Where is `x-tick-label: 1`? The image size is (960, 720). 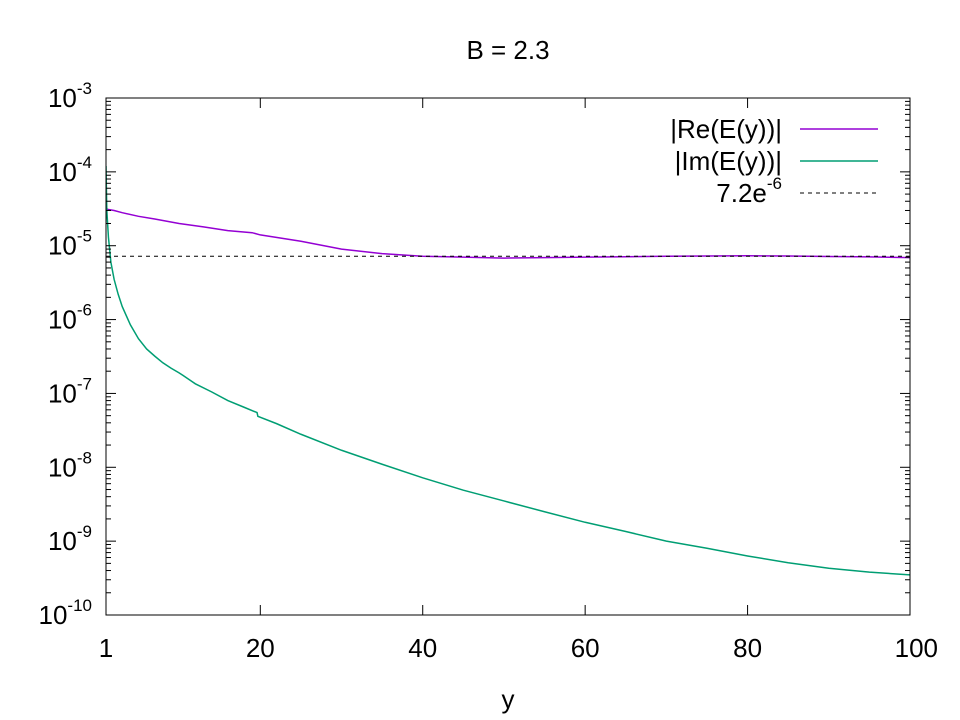 x-tick-label: 1 is located at coordinates (106, 648).